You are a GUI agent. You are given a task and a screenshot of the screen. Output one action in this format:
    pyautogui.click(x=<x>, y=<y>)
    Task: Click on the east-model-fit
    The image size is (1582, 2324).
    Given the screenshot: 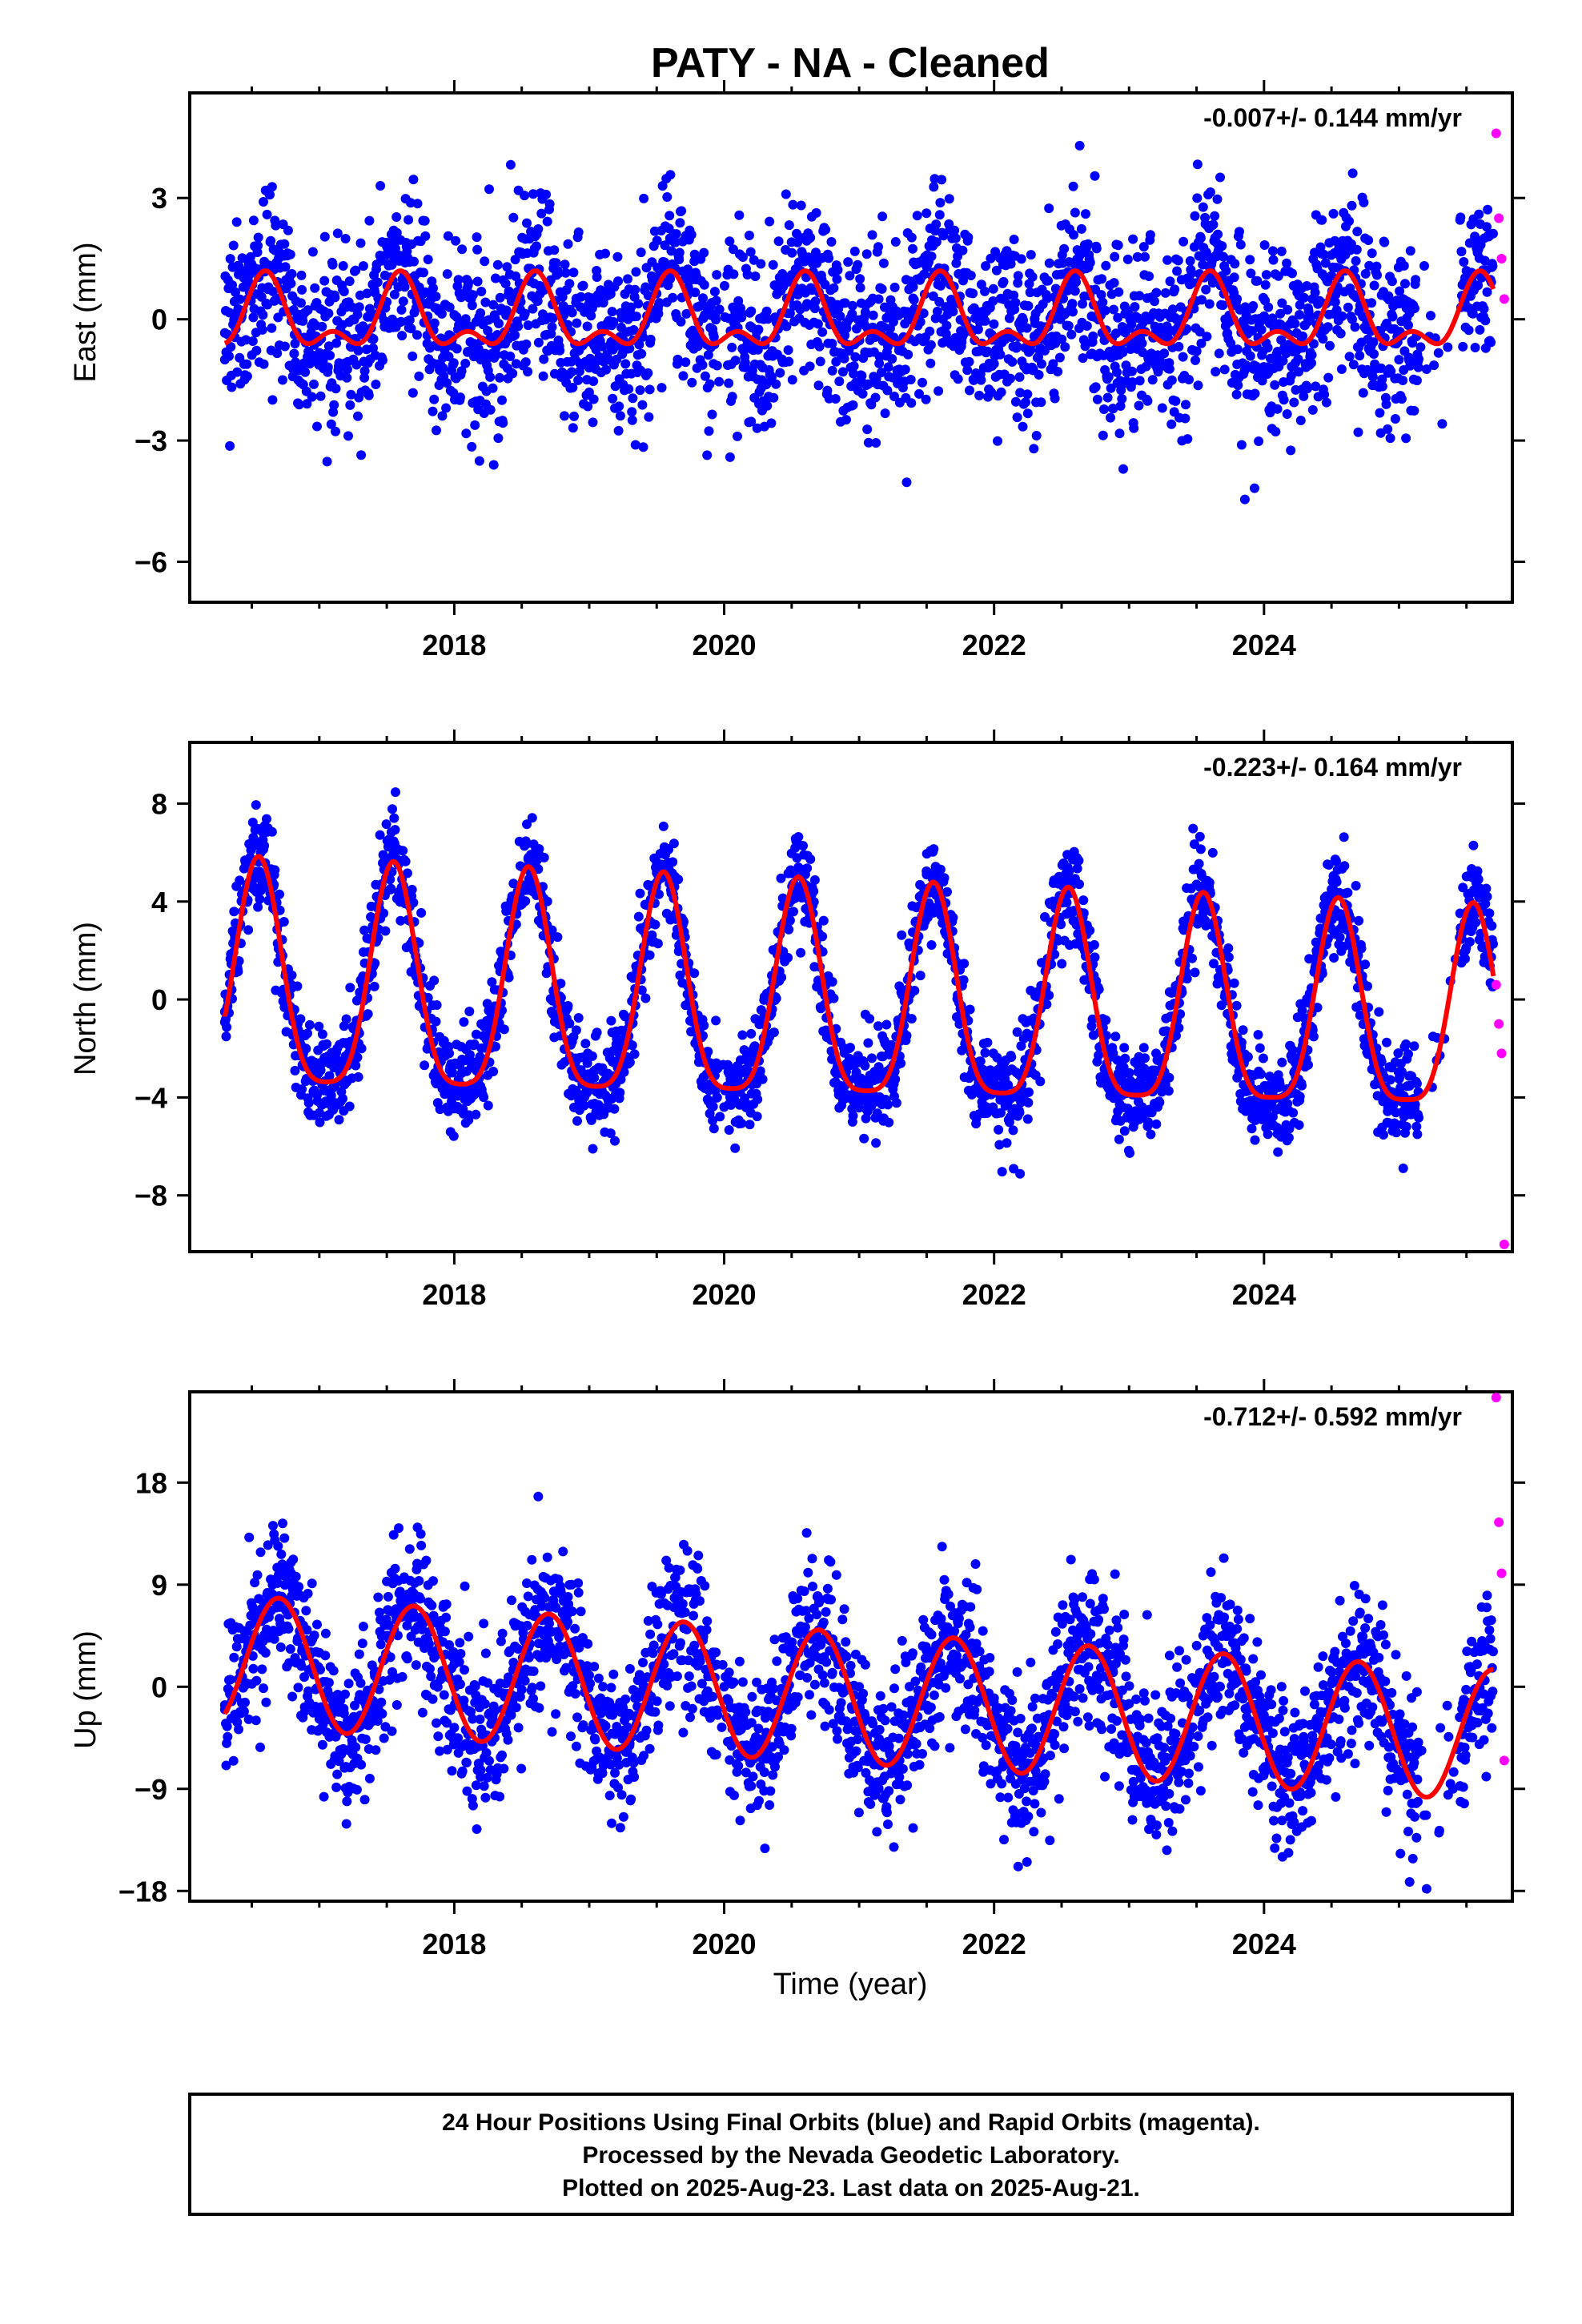 What is the action you would take?
    pyautogui.click(x=859, y=307)
    